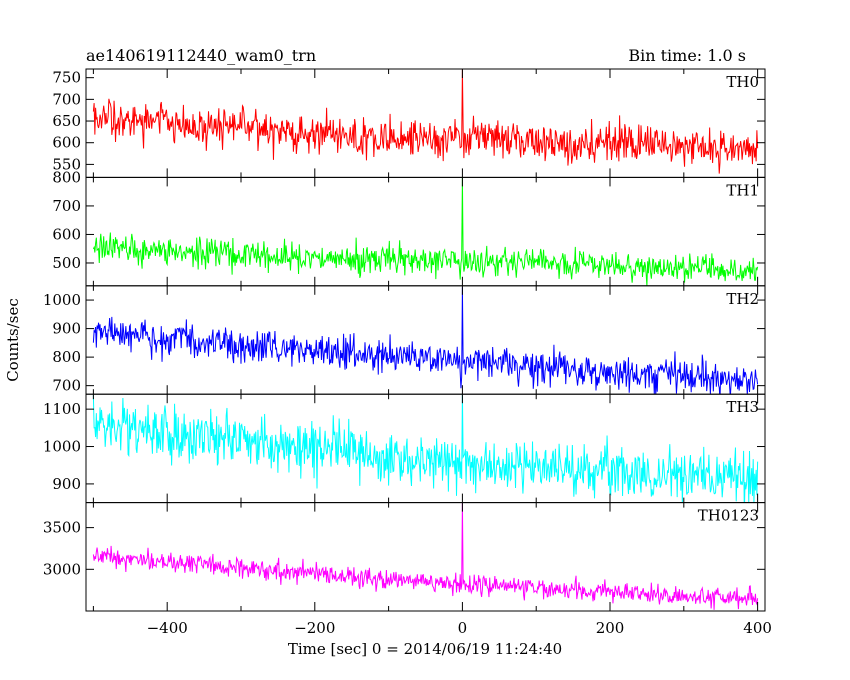  What do you see at coordinates (425, 649) in the screenshot?
I see `x-axis-label: Time [sec] 0 = 2014/06/19 11:24:40` at bounding box center [425, 649].